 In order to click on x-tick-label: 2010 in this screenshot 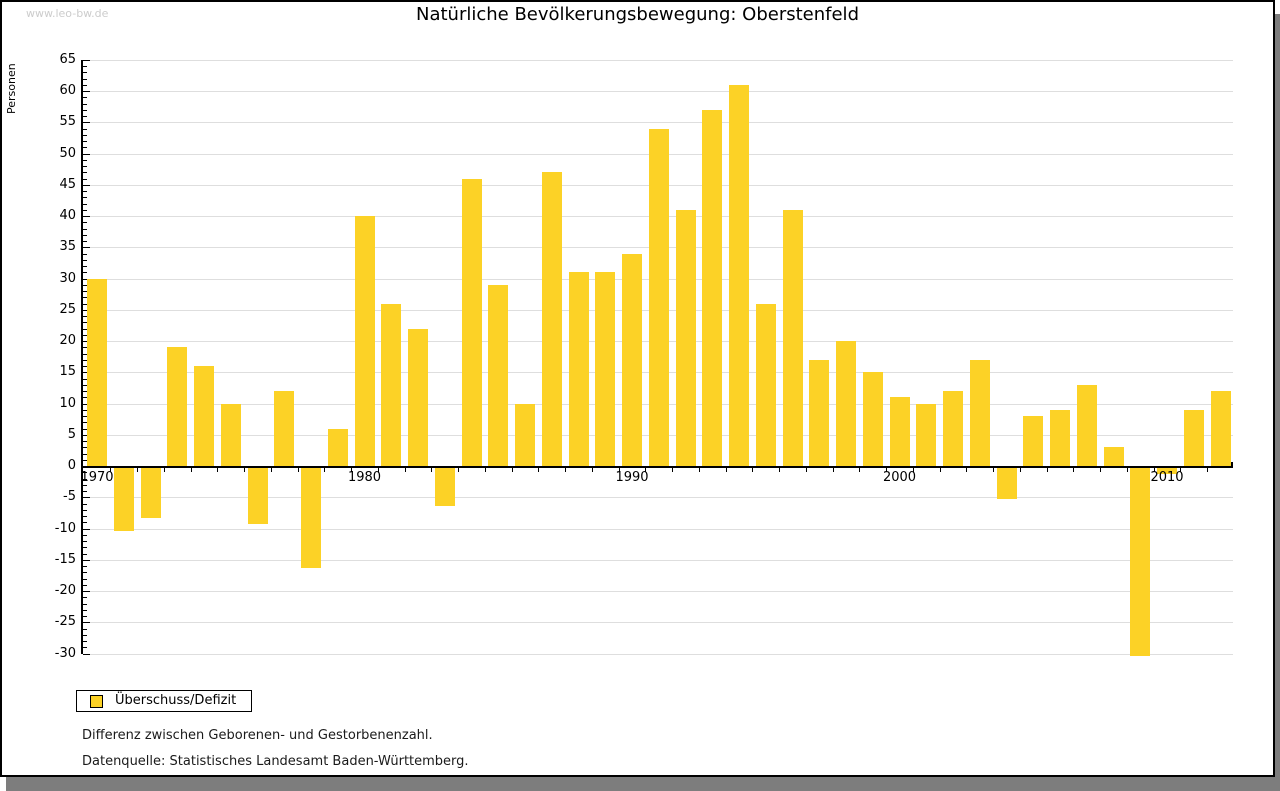, I will do `click(1167, 477)`.